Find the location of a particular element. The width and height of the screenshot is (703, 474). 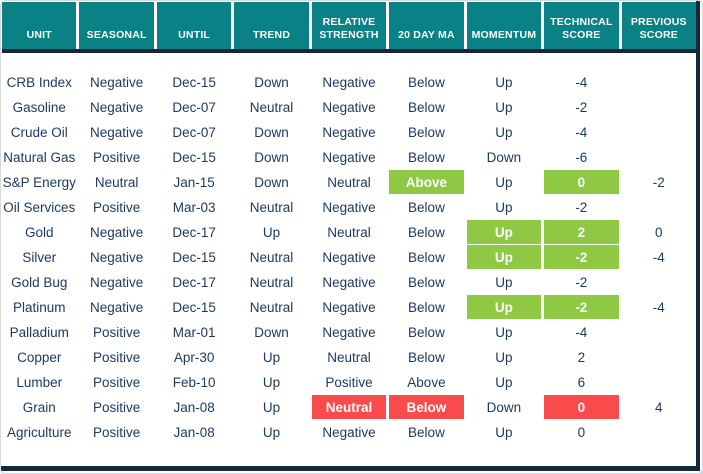

table-cell-technical_score: 6 is located at coordinates (581, 382).